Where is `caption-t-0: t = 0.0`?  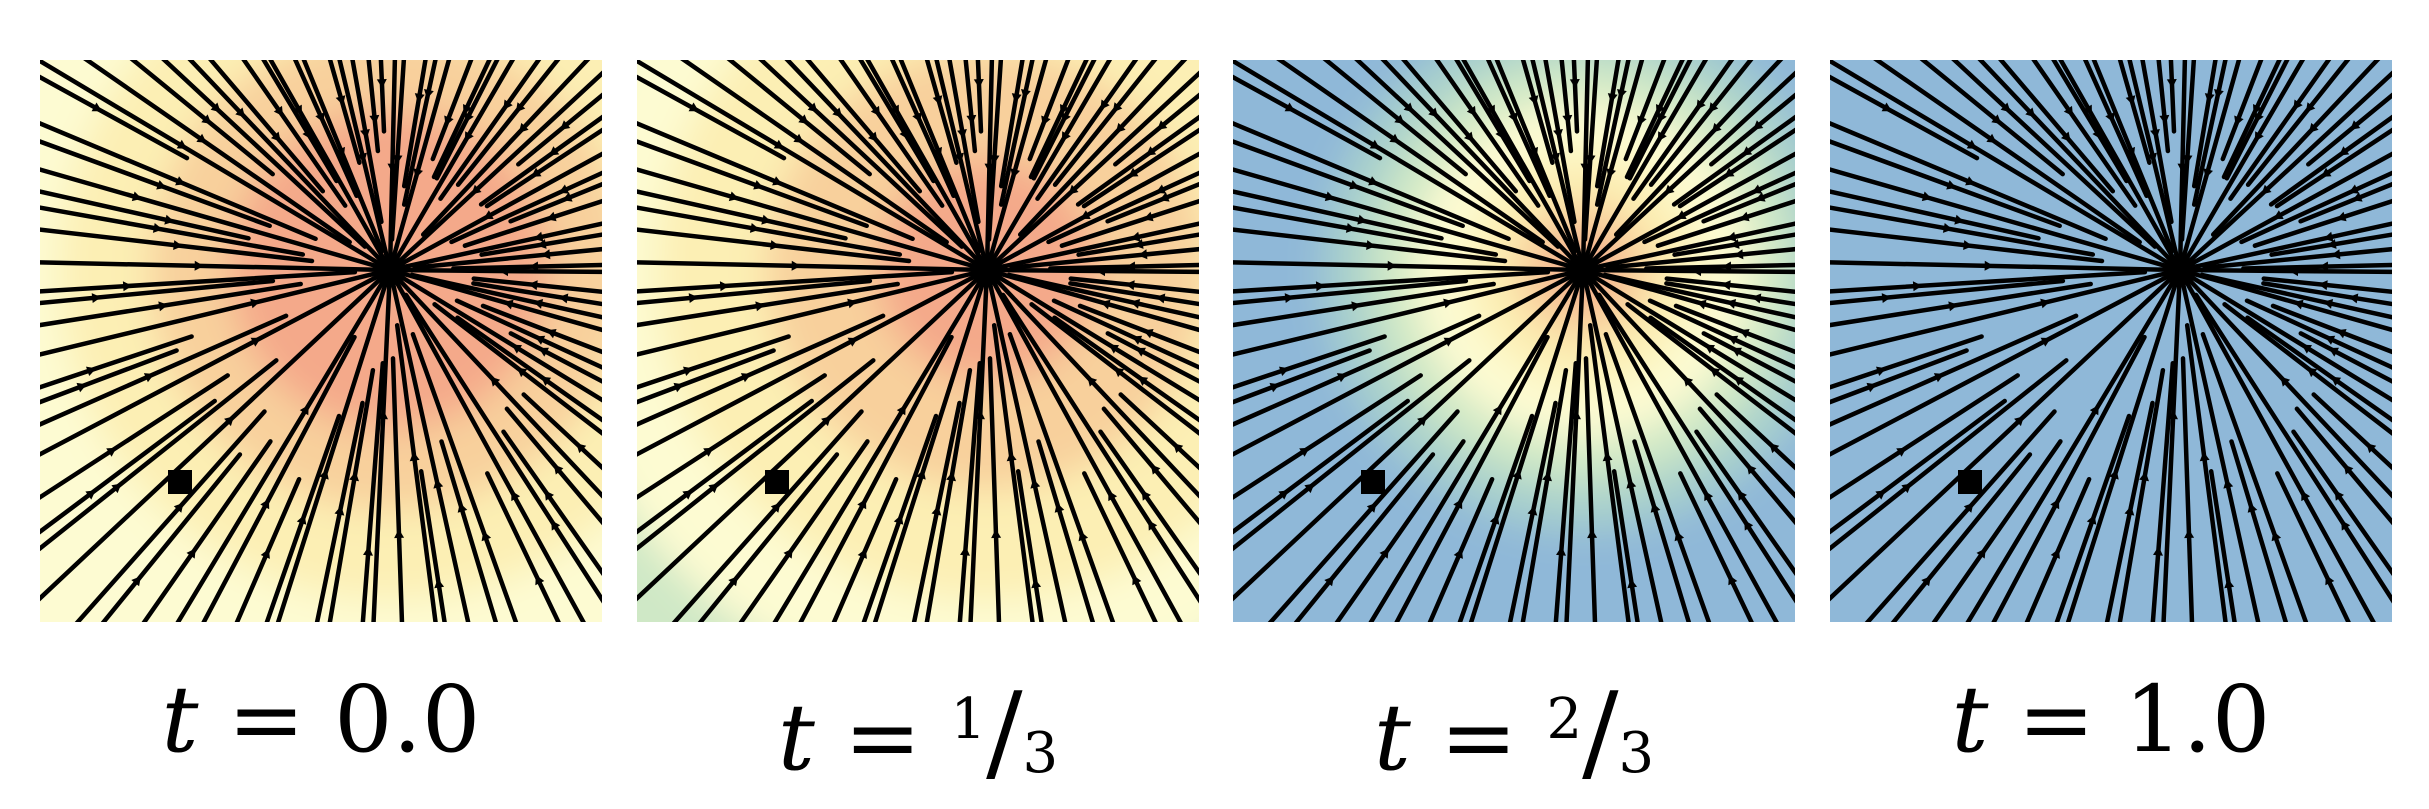 caption-t-0: t = 0.0 is located at coordinates (321, 720).